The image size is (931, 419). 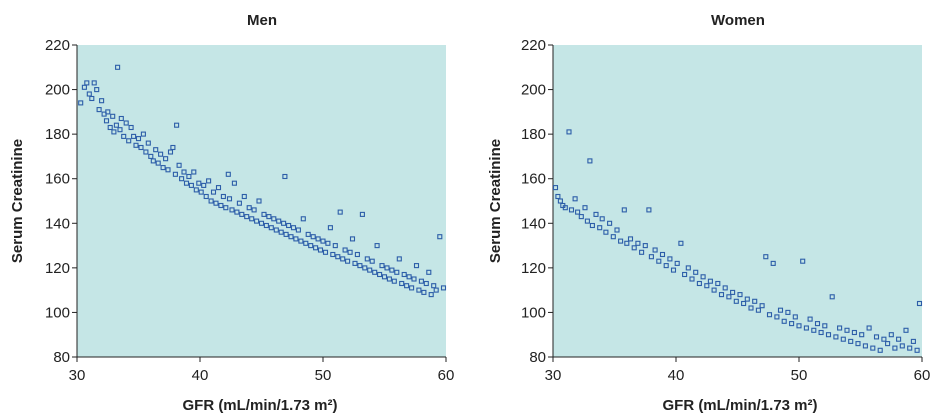 What do you see at coordinates (533, 45) in the screenshot?
I see `y-tick-label-women-220: 220` at bounding box center [533, 45].